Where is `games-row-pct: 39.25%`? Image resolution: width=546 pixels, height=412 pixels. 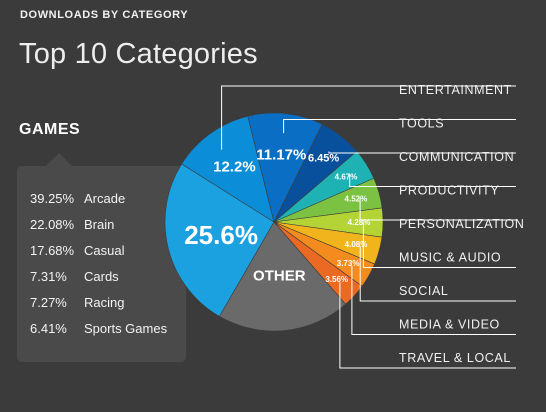
games-row-pct: 39.25% is located at coordinates (52, 198).